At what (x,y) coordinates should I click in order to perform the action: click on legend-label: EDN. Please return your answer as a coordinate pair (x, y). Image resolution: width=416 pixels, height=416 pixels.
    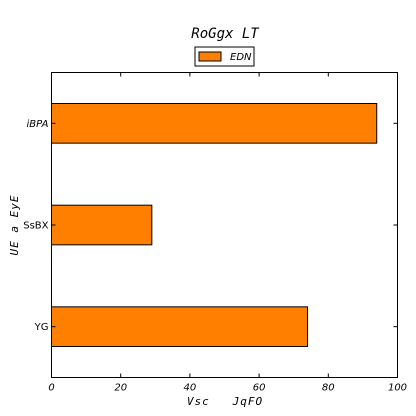
    Looking at the image, I should click on (241, 57).